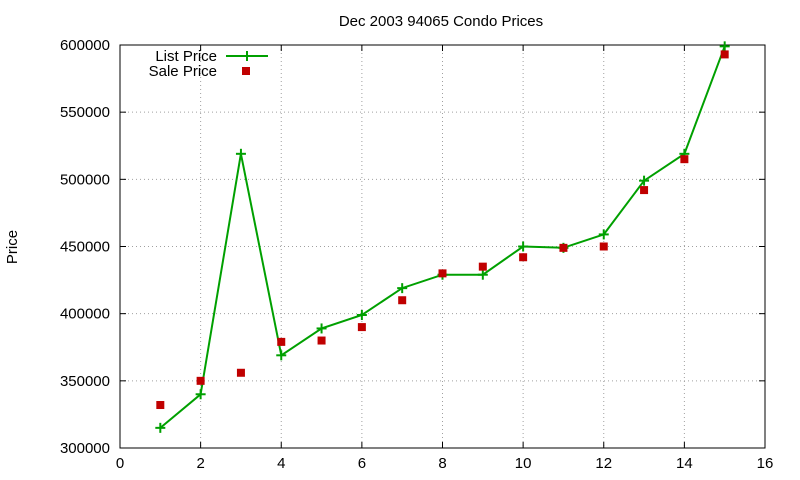 This screenshot has height=480, width=800. What do you see at coordinates (362, 463) in the screenshot?
I see `x-tick-label: 6` at bounding box center [362, 463].